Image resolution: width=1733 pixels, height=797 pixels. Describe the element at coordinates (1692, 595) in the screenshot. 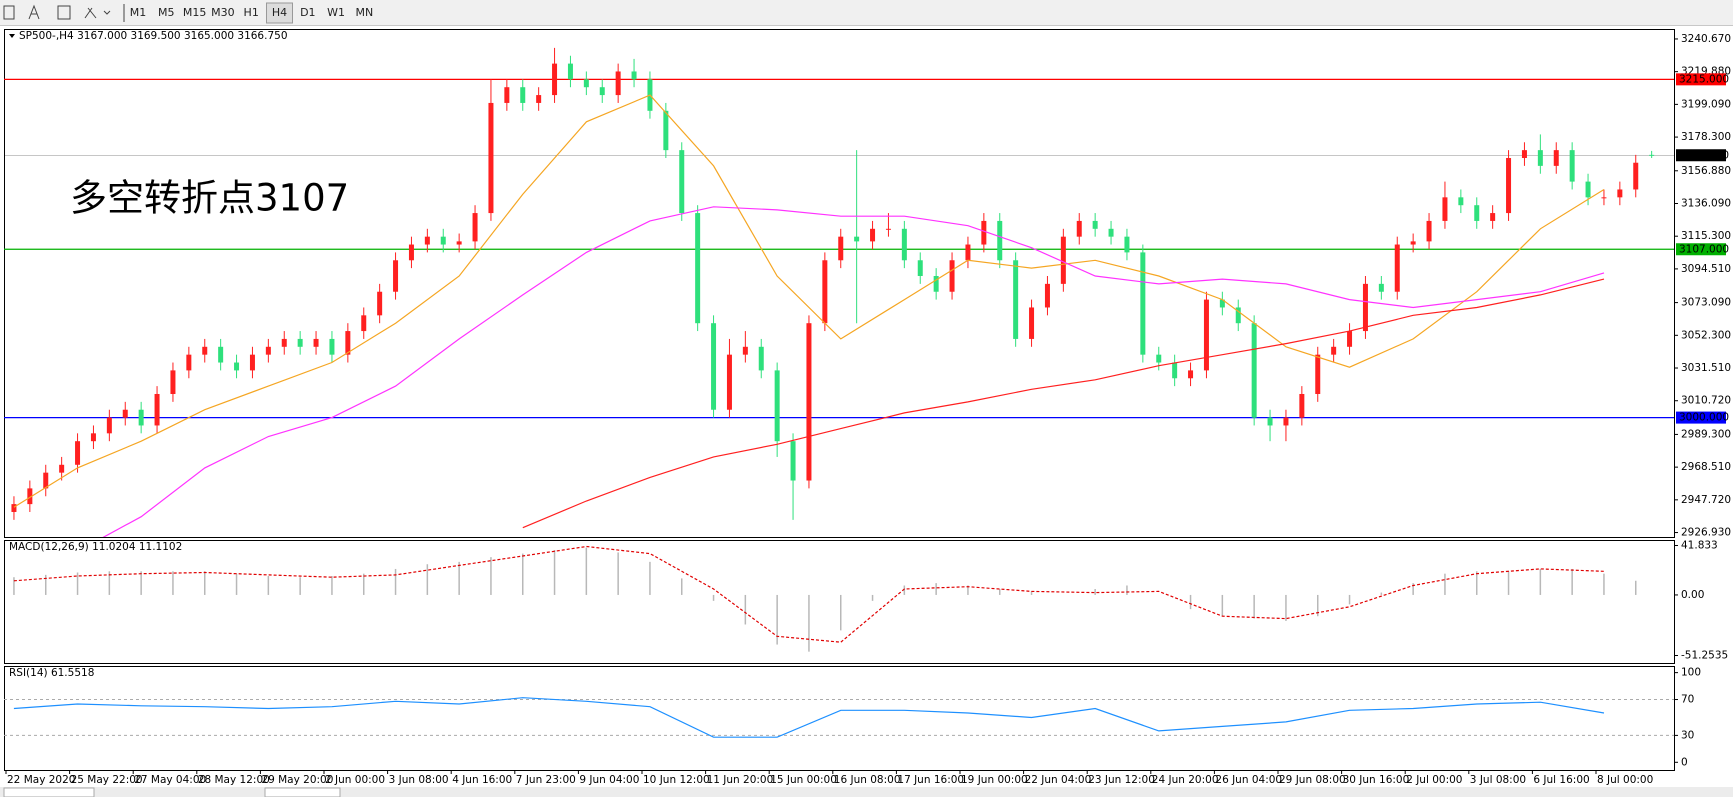

I see `y-tick-label: 0.00` at that location.